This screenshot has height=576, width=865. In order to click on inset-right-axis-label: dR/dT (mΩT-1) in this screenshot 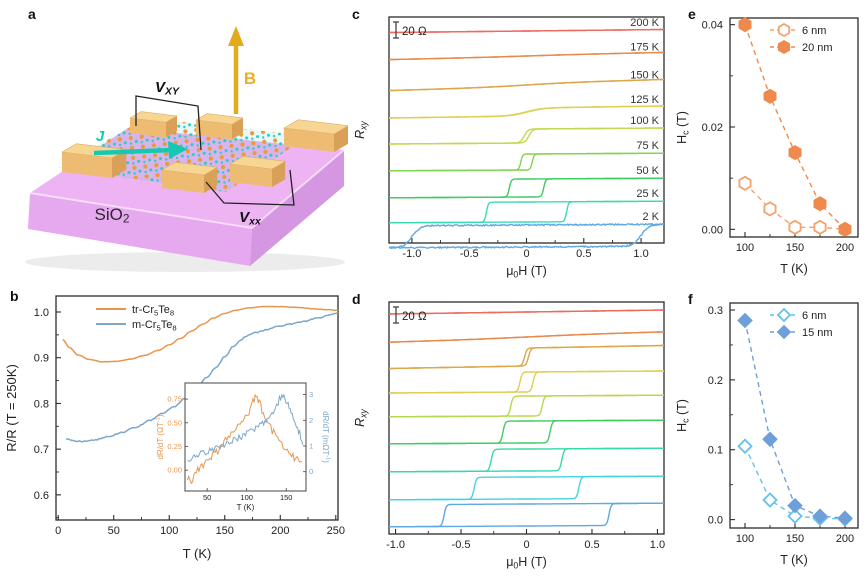, I will do `click(325, 437)`.